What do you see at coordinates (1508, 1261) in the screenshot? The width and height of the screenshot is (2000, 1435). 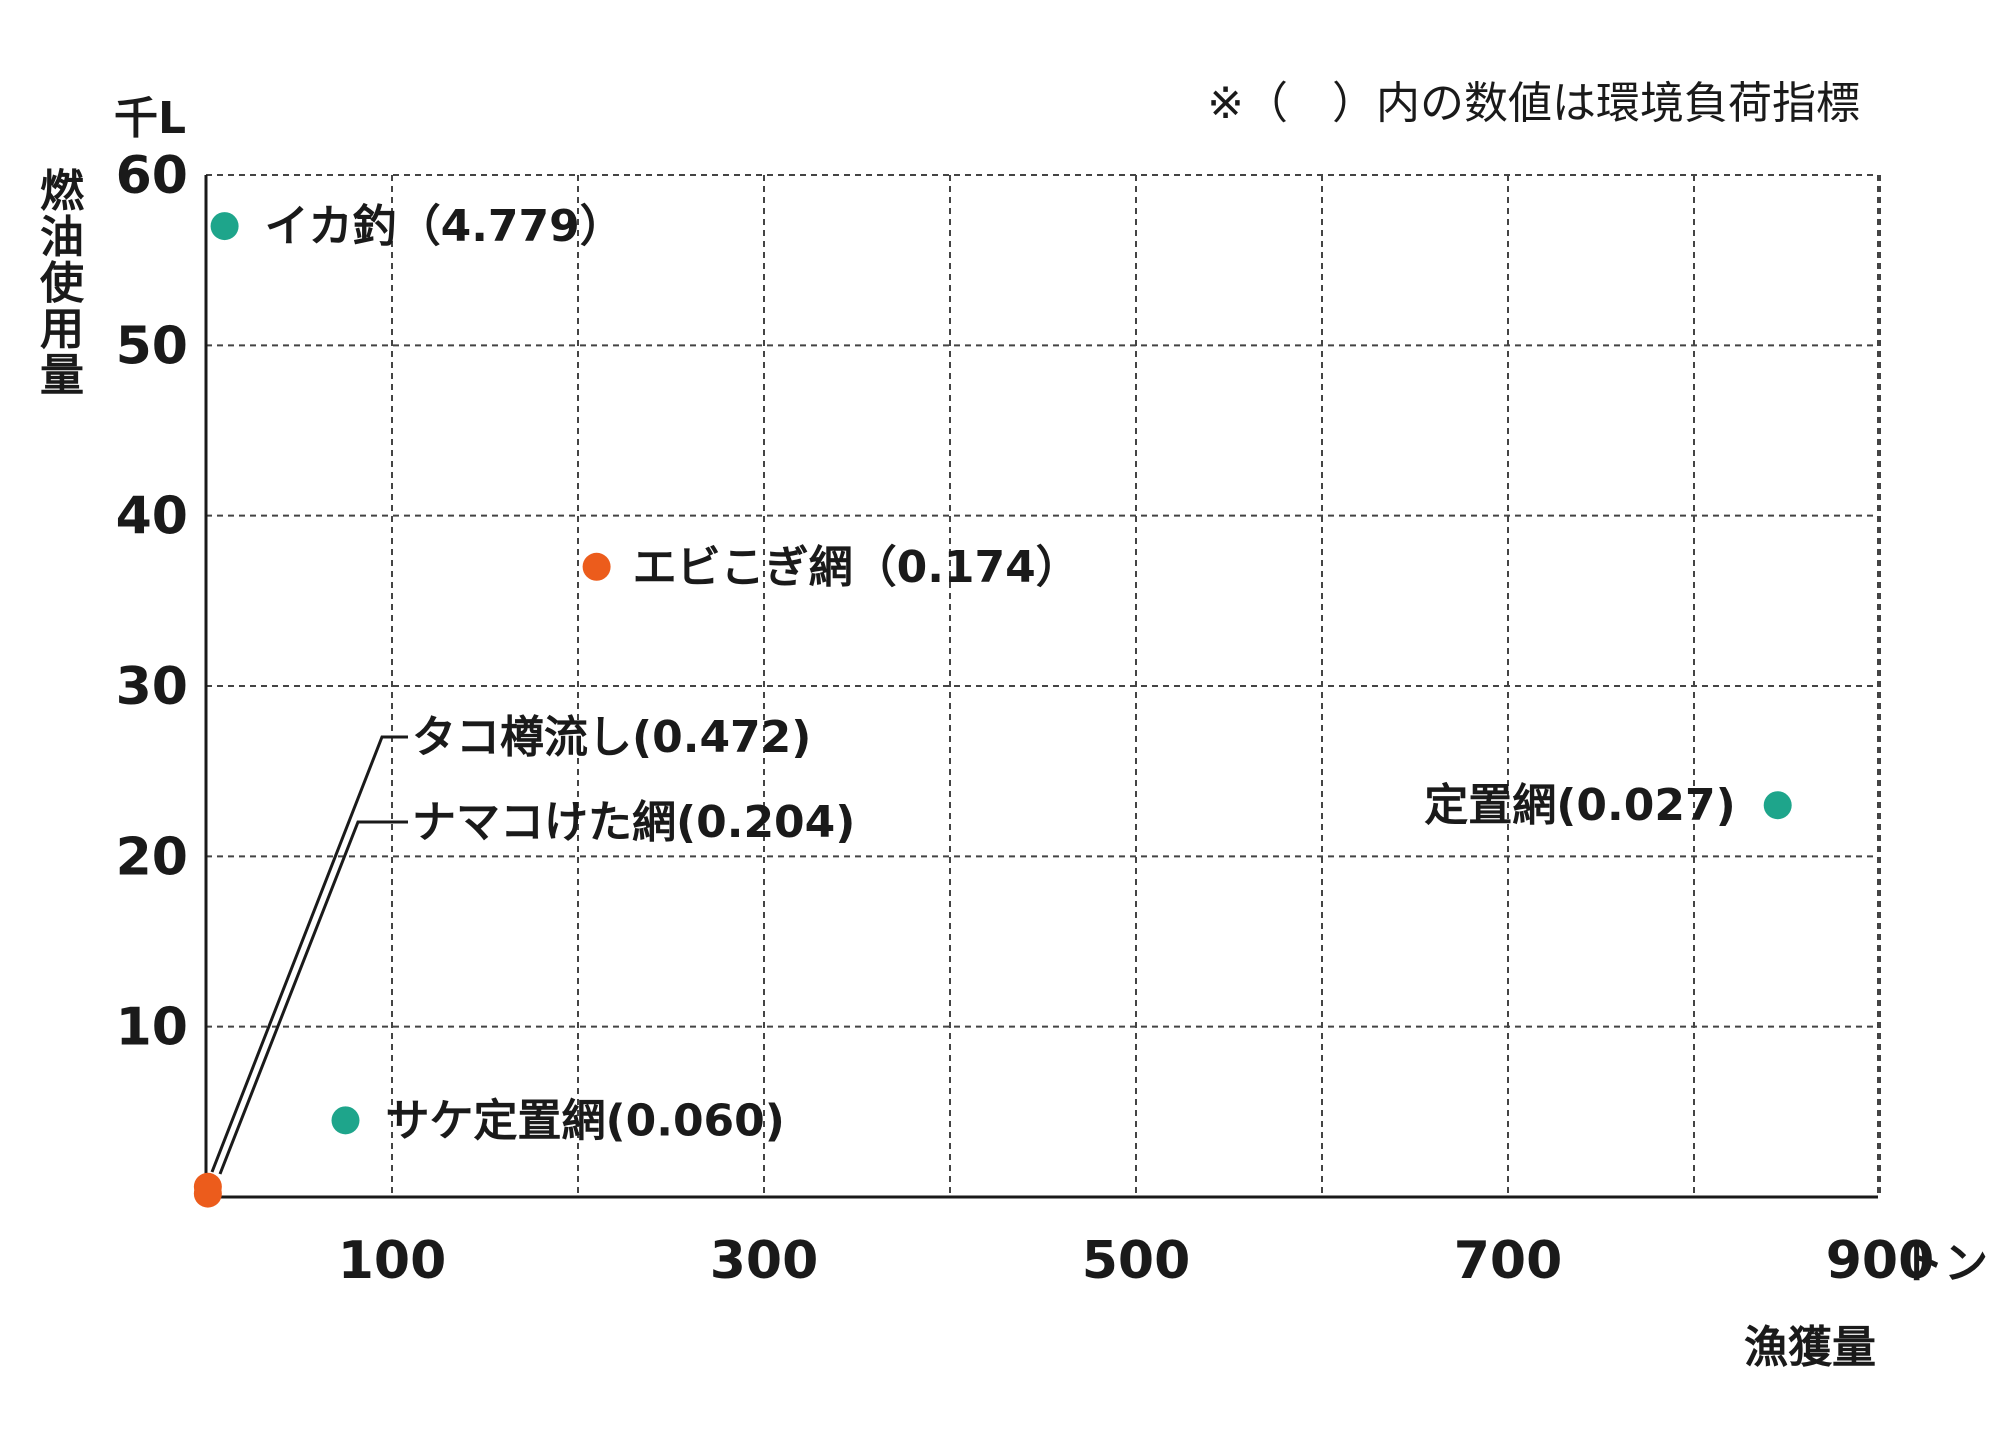 I see `x-tick-label: 700` at bounding box center [1508, 1261].